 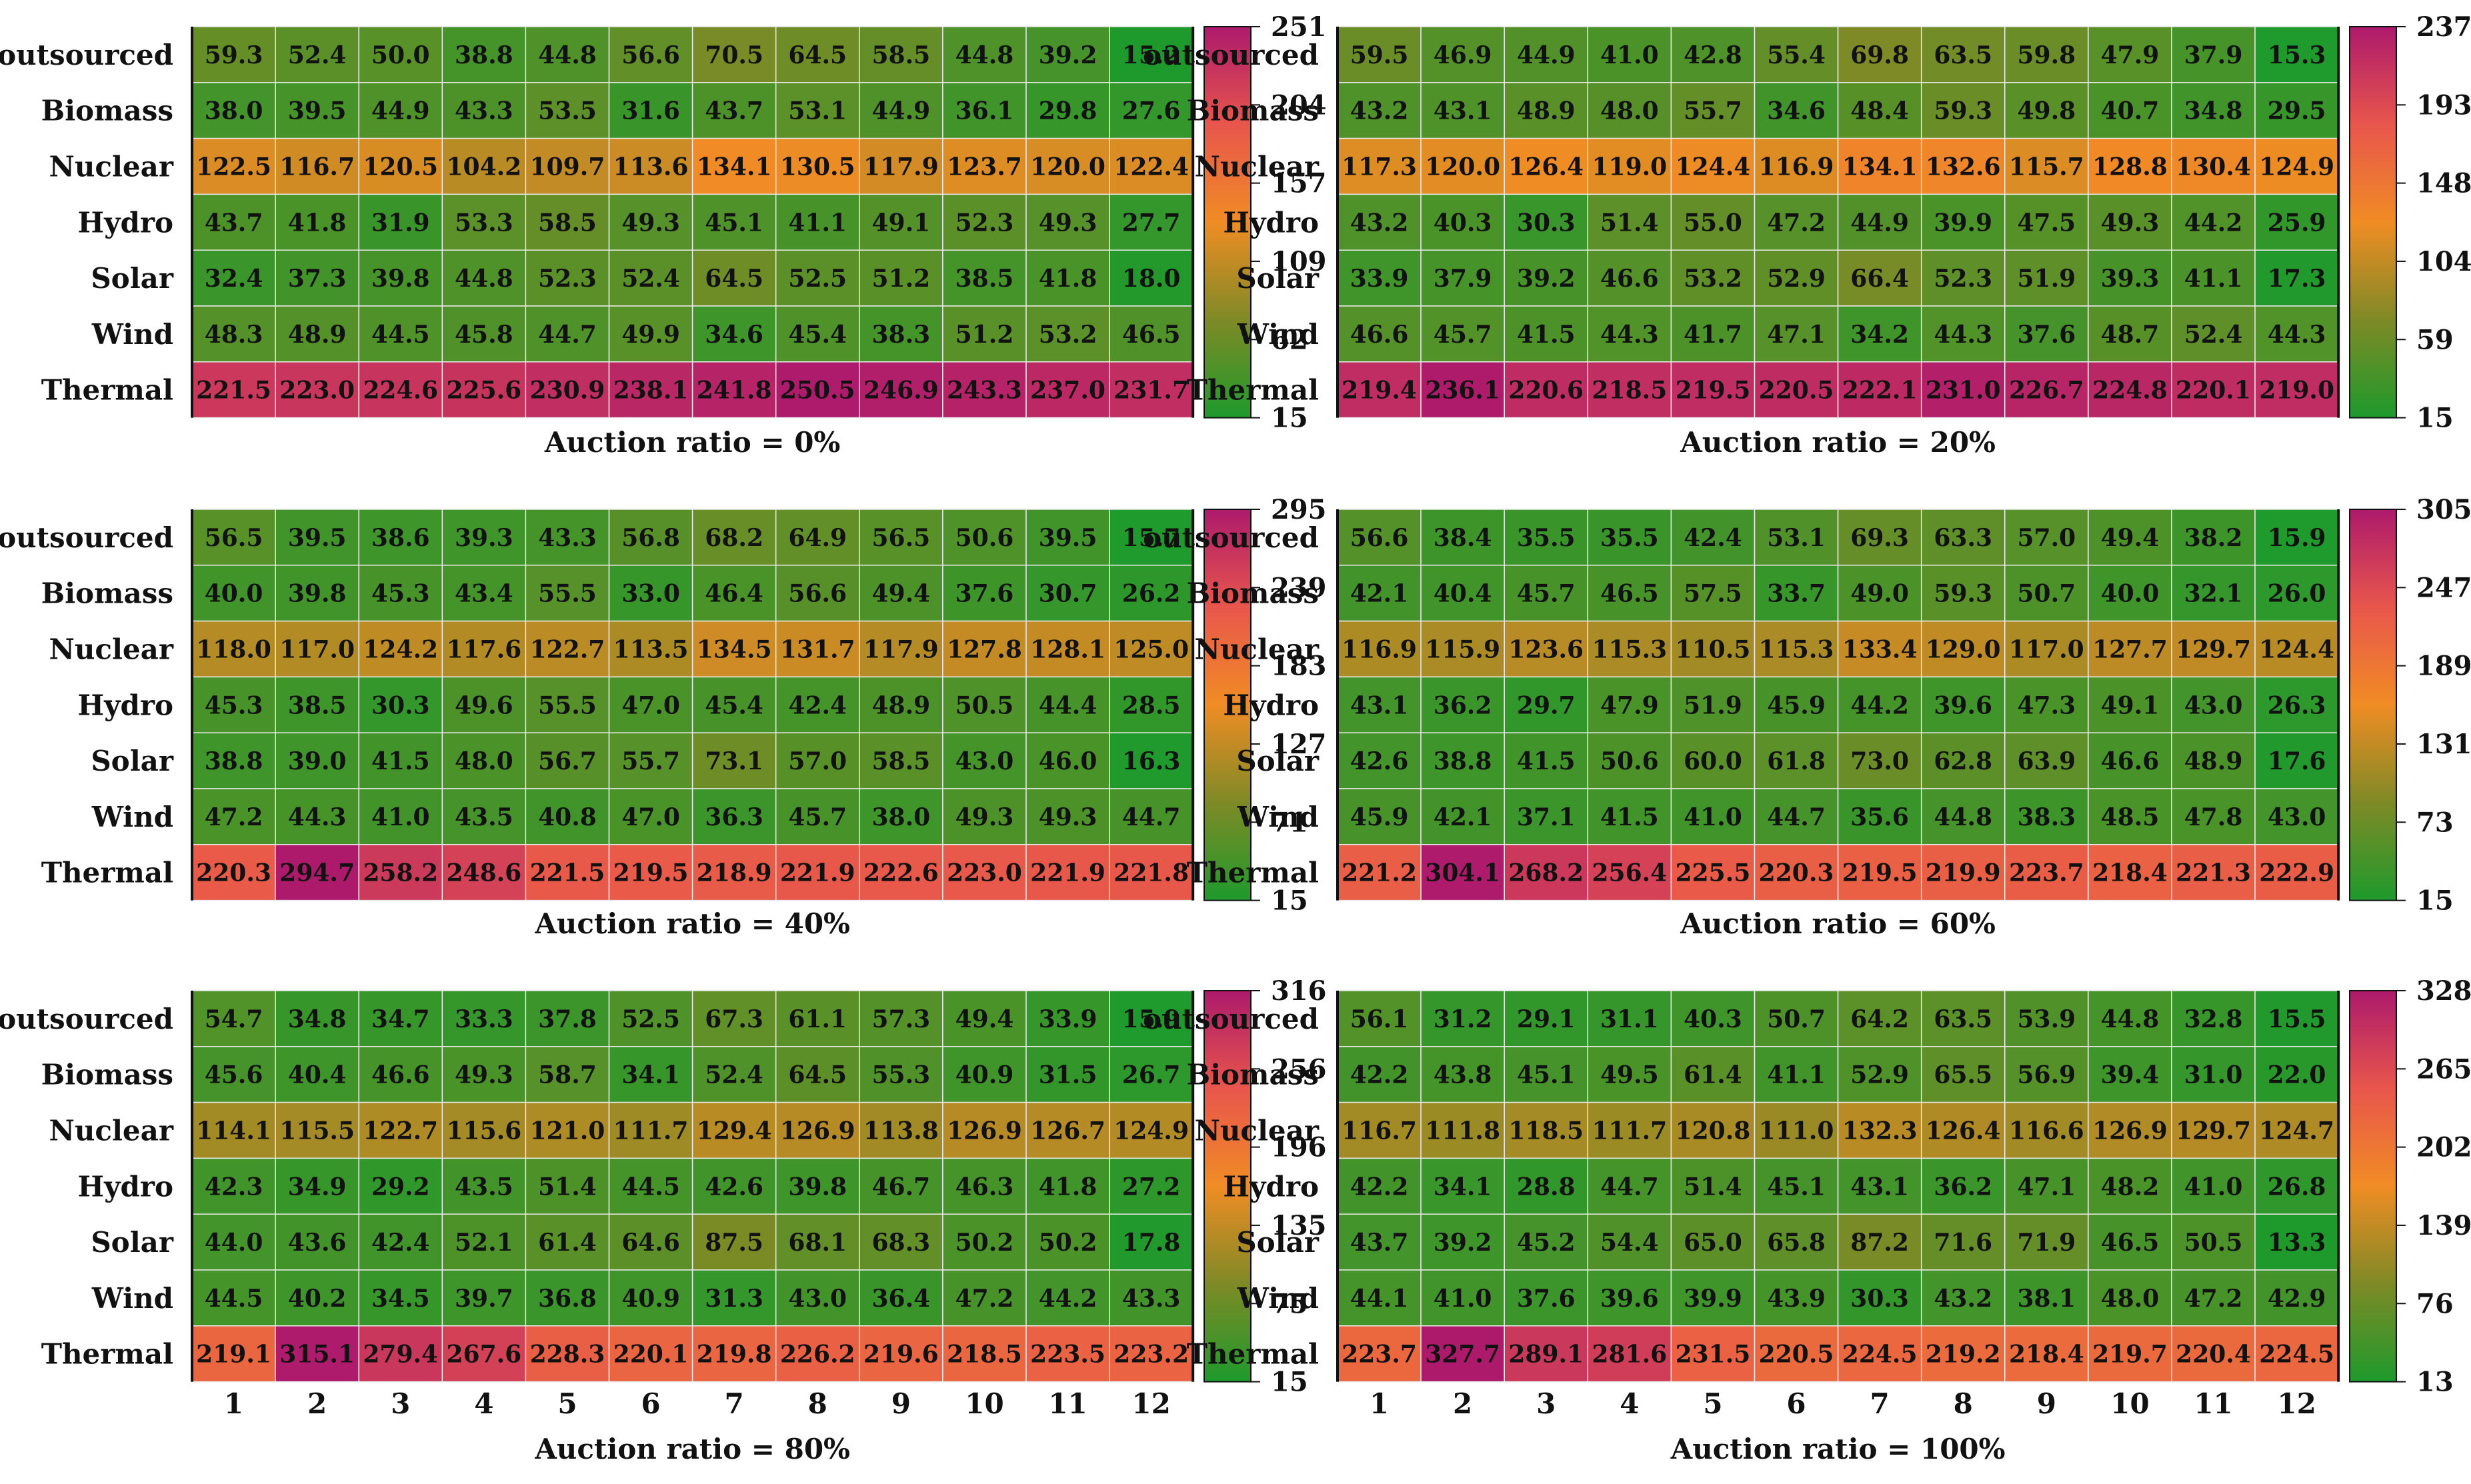 I want to click on cell-value-label: 36.1, so click(x=985, y=111).